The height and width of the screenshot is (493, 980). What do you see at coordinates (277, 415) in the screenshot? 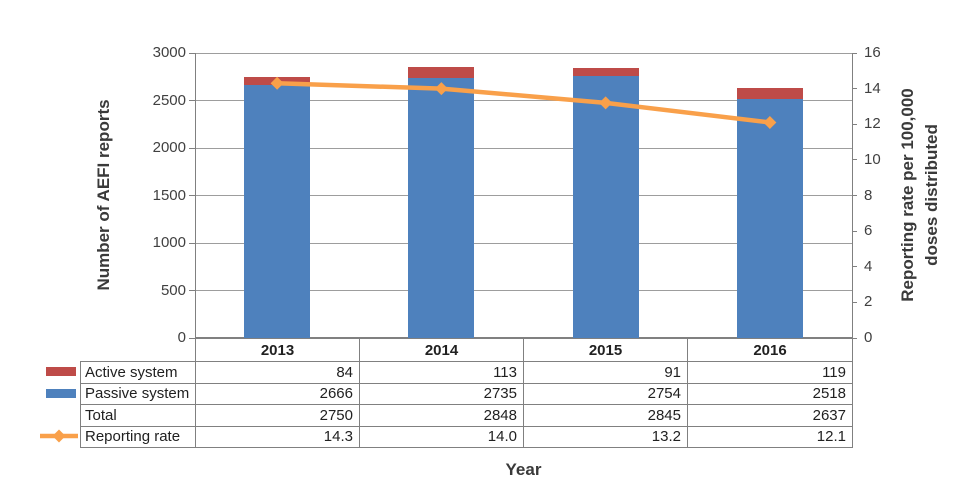
I see `value-cell: 2750` at bounding box center [277, 415].